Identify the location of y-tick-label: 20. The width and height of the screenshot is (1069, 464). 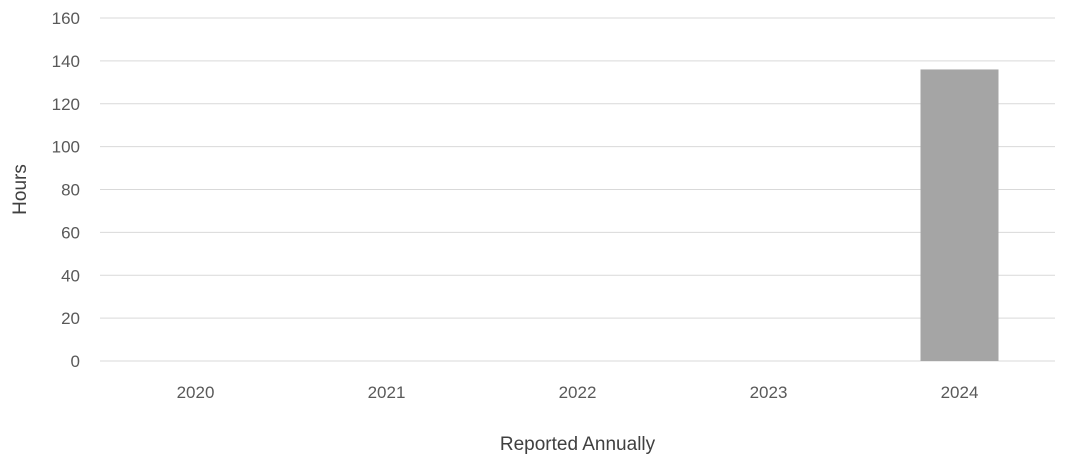
(70, 318).